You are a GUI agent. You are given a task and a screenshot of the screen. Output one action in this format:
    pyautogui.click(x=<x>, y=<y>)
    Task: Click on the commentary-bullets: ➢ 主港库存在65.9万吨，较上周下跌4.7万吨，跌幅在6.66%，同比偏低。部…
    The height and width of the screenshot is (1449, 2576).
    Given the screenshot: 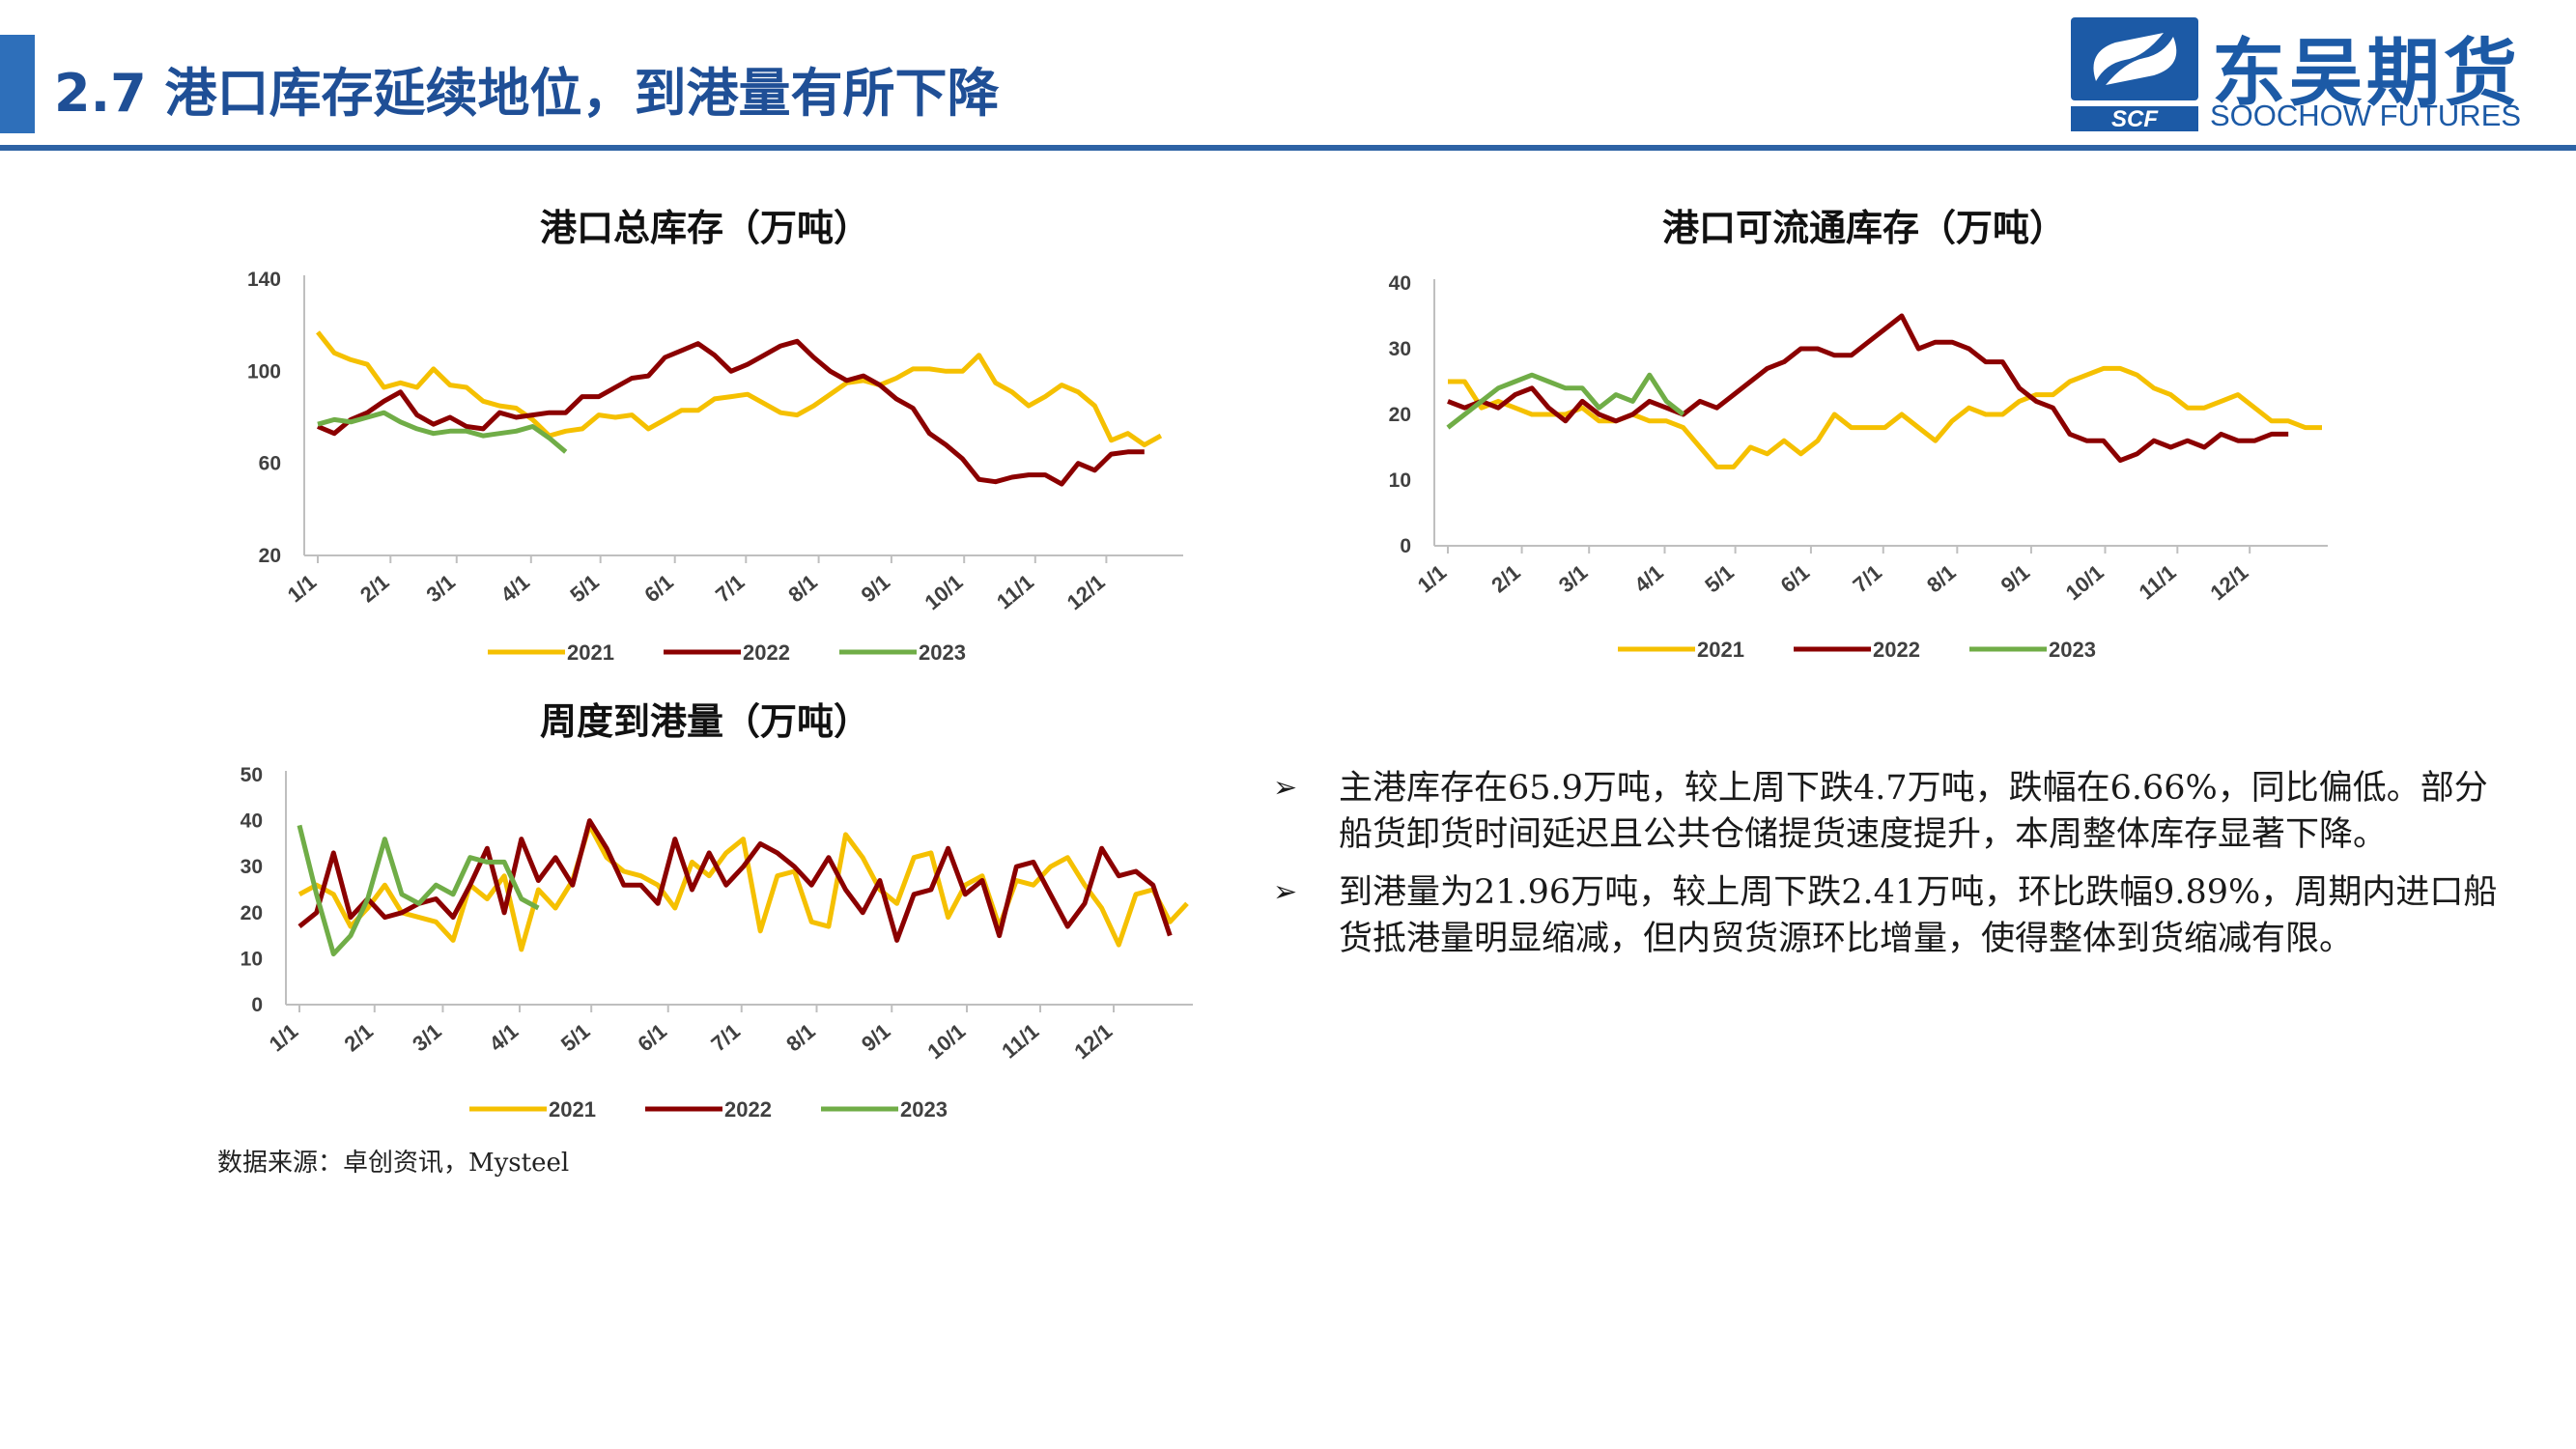 What is the action you would take?
    pyautogui.click(x=1888, y=869)
    